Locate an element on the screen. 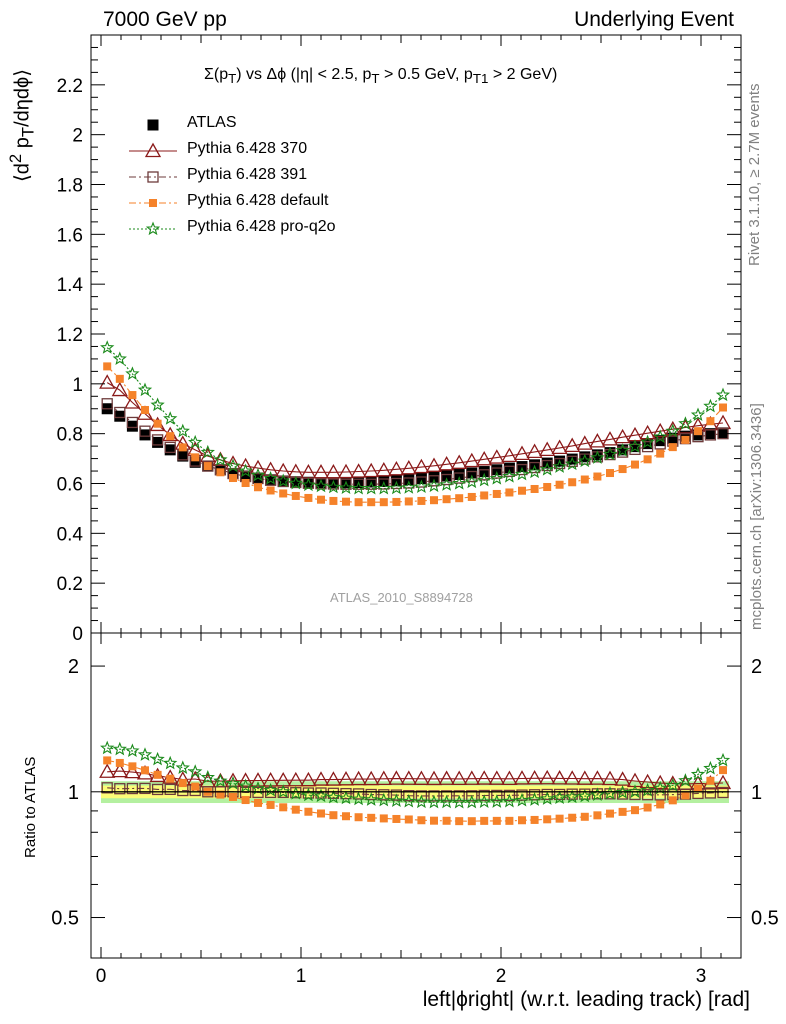  y-tick-label: 2 is located at coordinates (77, 136).